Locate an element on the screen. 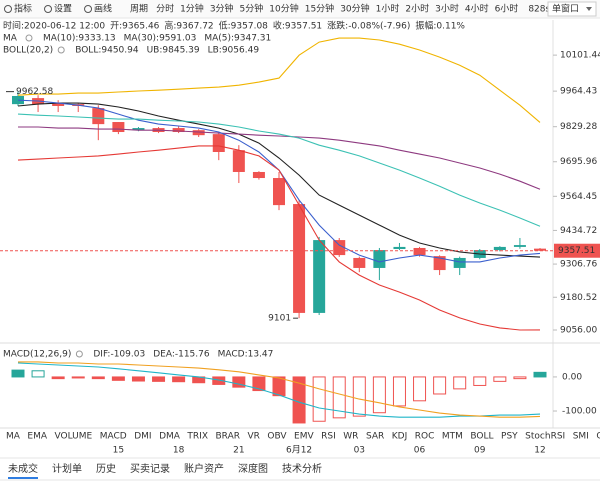  tool-button: 设置 is located at coordinates (63, 9).